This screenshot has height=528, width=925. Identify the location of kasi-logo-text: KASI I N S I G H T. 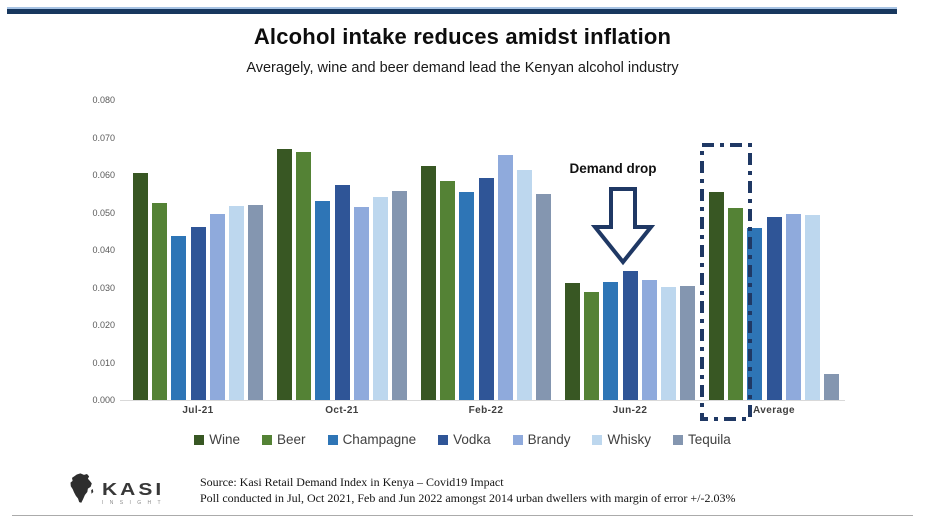
(133, 492).